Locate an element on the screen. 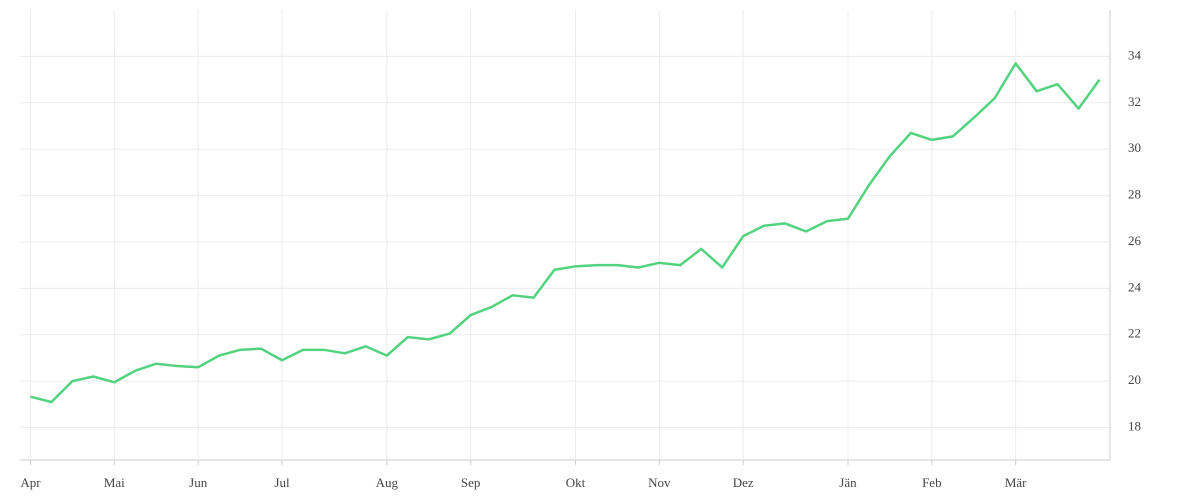 This screenshot has width=1200, height=500. y-tick-label: 26 is located at coordinates (1135, 240).